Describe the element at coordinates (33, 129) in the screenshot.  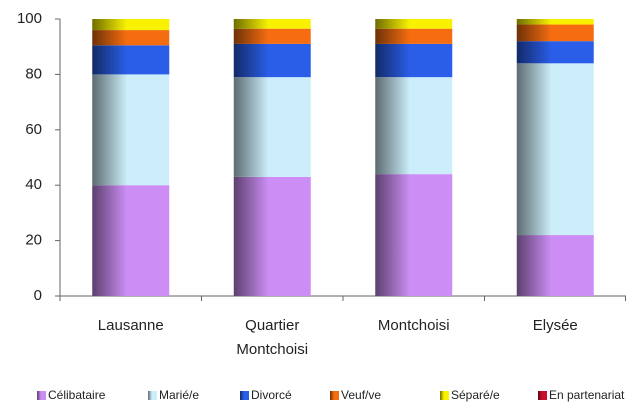
I see `y-tick-label: 60` at that location.